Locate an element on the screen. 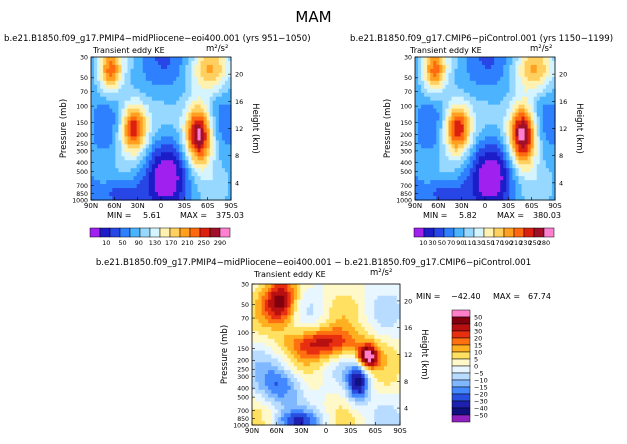 The width and height of the screenshot is (627, 444). y-tick-label: 250 is located at coordinates (406, 144).